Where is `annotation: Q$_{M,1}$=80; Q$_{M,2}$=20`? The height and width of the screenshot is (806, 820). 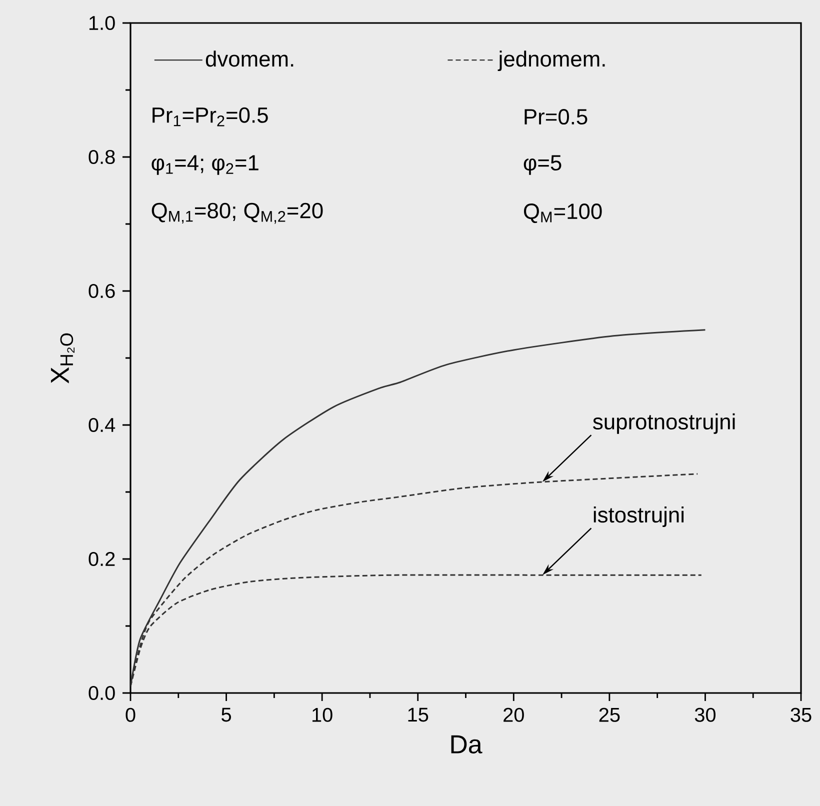 annotation: Q$_{M,1}$=80; Q$_{M,2}$=20 is located at coordinates (237, 213).